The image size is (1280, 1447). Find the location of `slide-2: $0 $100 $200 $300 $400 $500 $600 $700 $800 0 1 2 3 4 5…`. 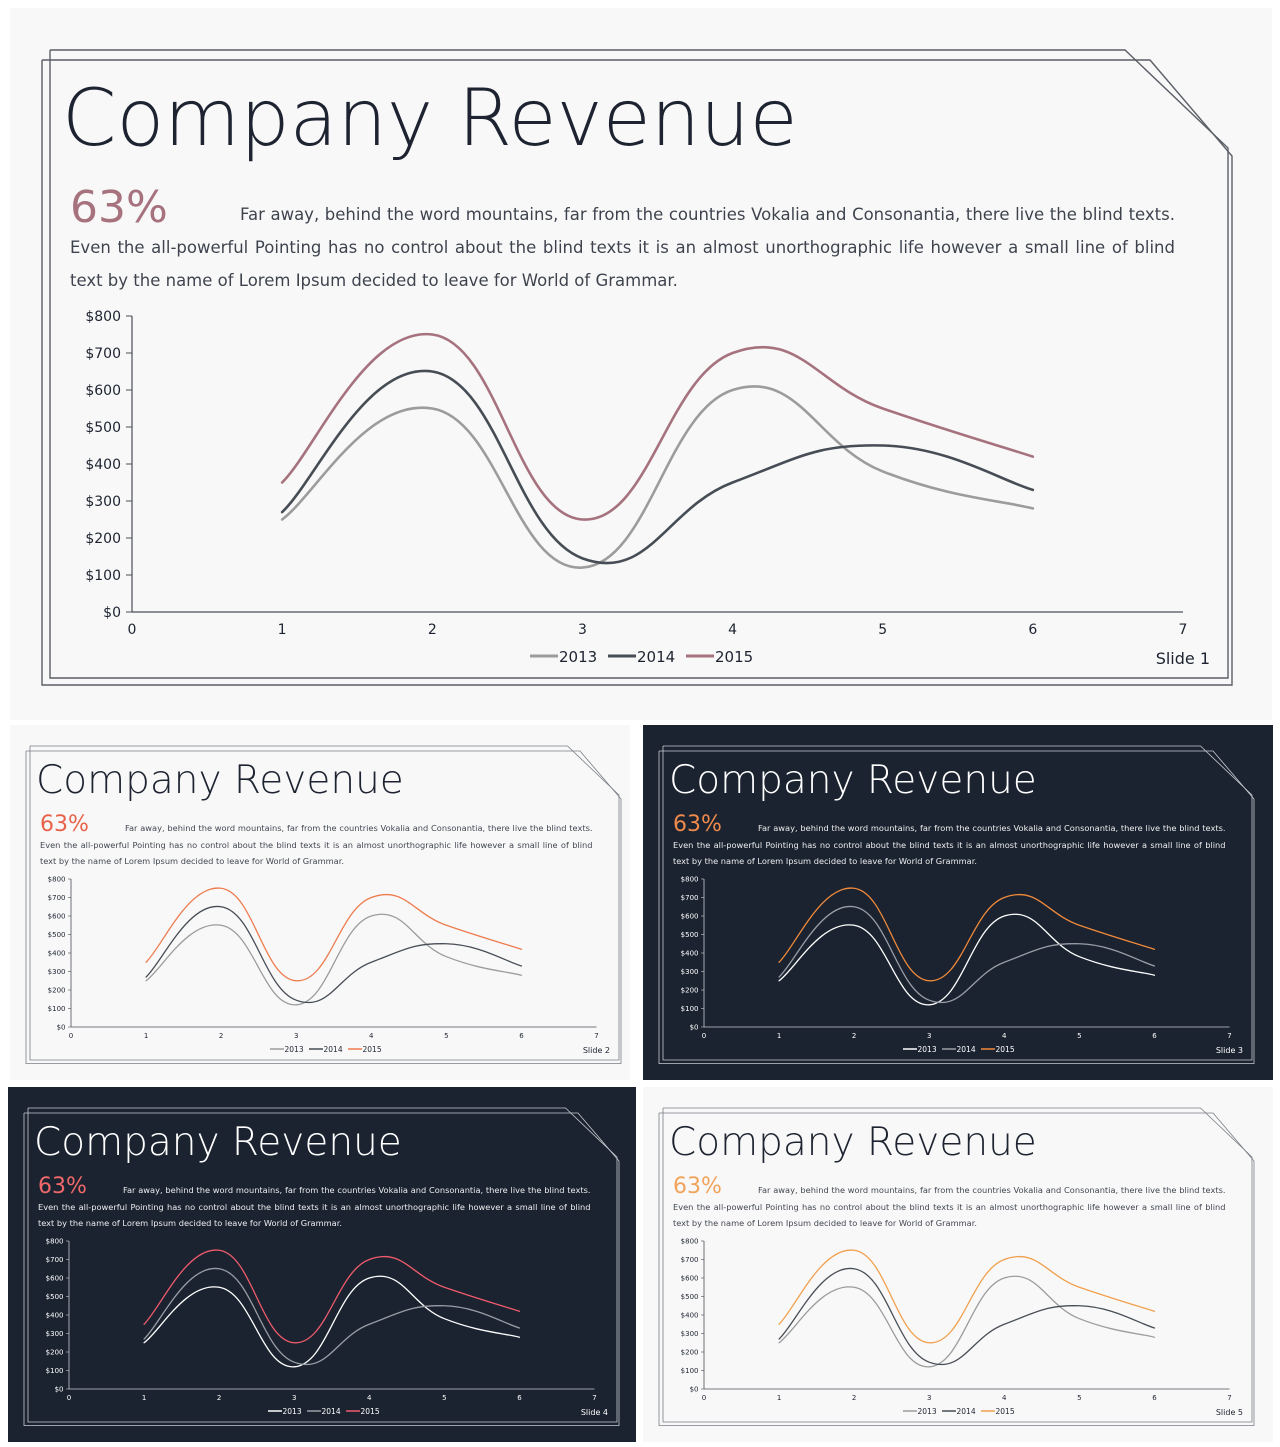

slide-2: $0 $100 $200 $300 $400 $500 $600 $700 $800 0 1 2 3 4 5… is located at coordinates (320, 902).